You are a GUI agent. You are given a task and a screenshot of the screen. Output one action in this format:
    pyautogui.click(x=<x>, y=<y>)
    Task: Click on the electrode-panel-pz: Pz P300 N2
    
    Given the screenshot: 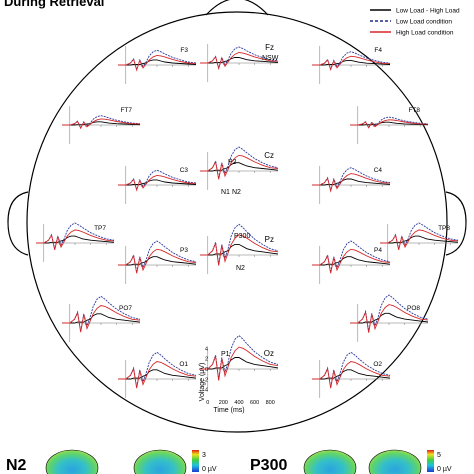 What is the action you would take?
    pyautogui.click(x=239, y=248)
    